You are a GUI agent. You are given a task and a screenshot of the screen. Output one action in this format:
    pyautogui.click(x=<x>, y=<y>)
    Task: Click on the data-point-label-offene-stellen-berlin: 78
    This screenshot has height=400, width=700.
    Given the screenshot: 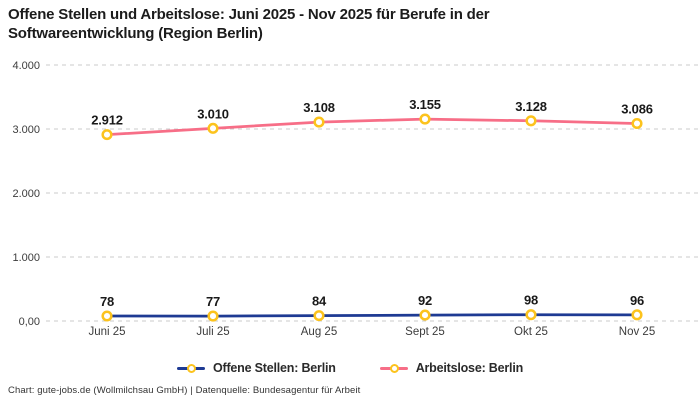 What is the action you would take?
    pyautogui.click(x=107, y=301)
    